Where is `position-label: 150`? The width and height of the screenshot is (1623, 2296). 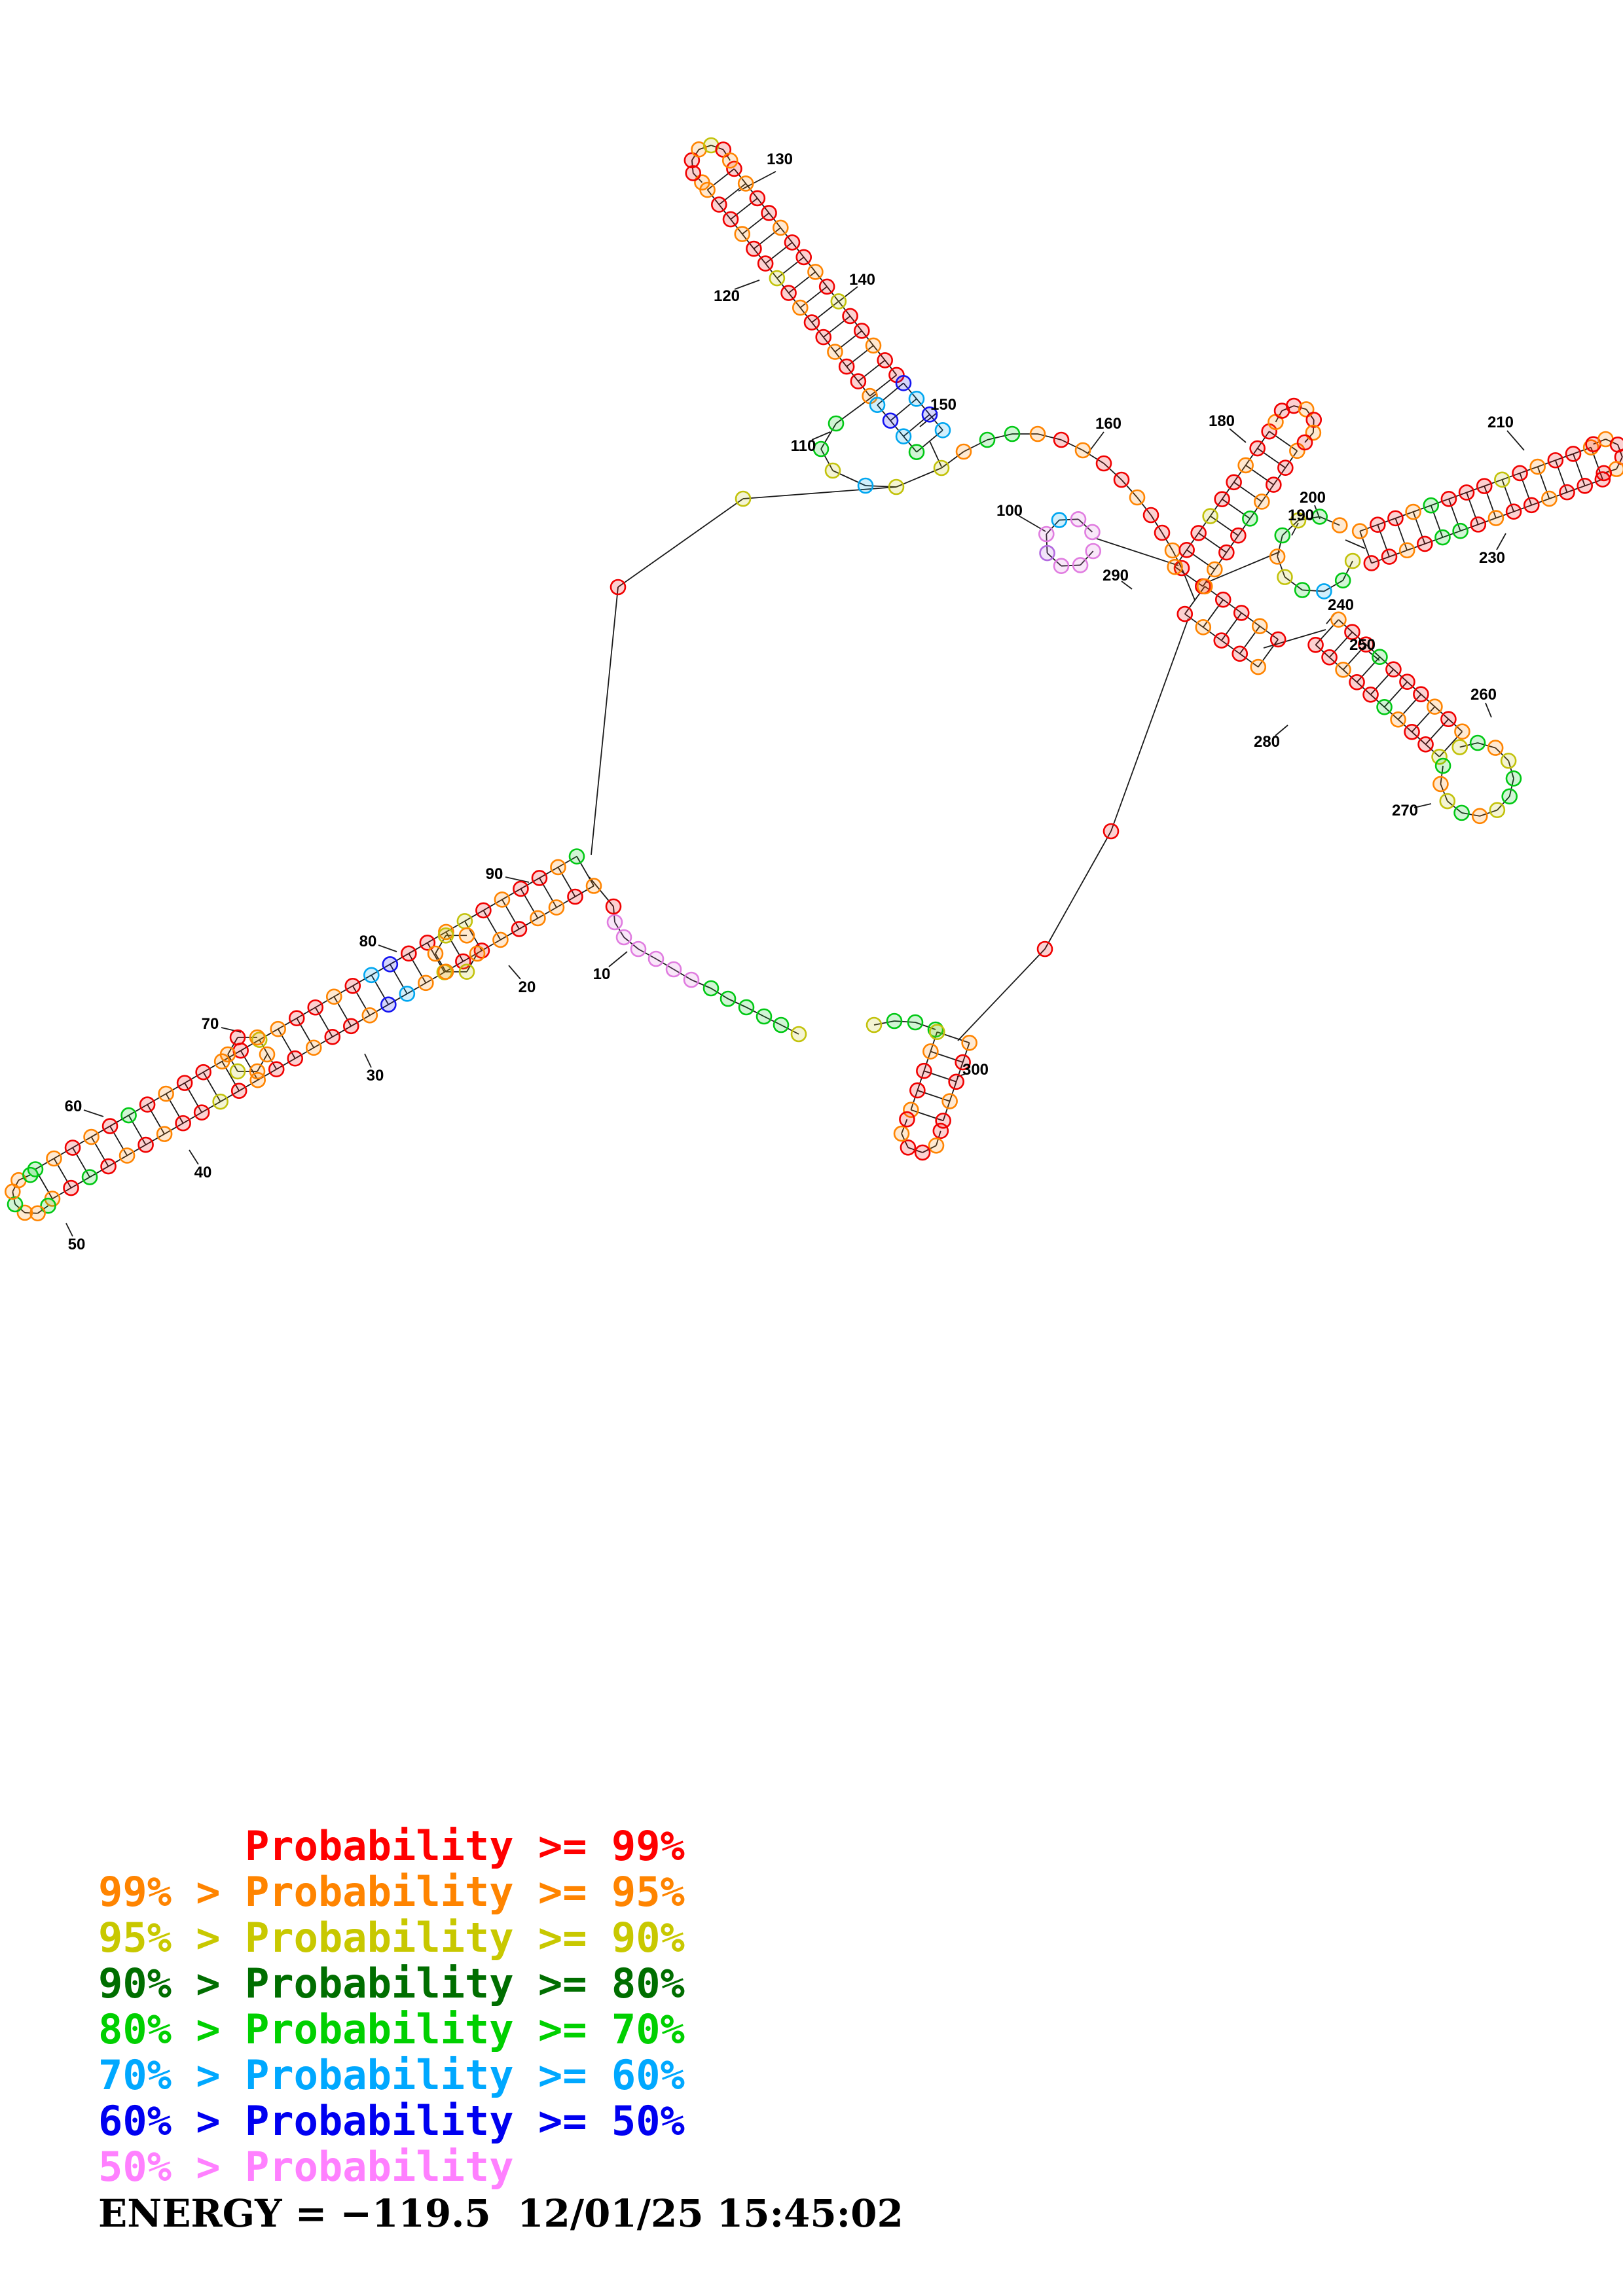
position-label: 150 is located at coordinates (943, 405).